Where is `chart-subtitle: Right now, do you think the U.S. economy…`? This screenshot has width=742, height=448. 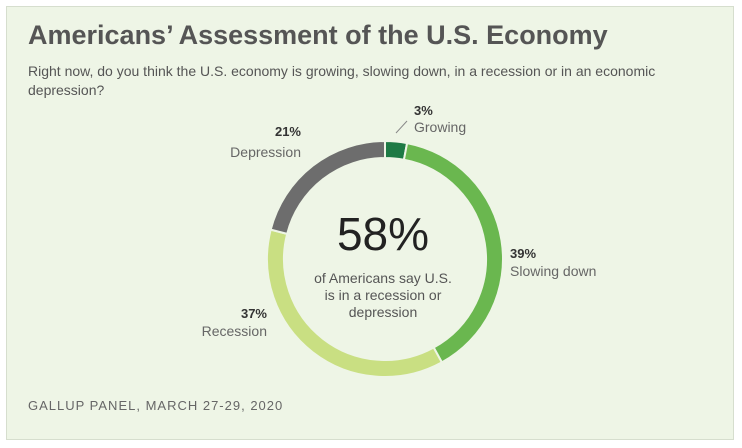 chart-subtitle: Right now, do you think the U.S. economy… is located at coordinates (342, 80).